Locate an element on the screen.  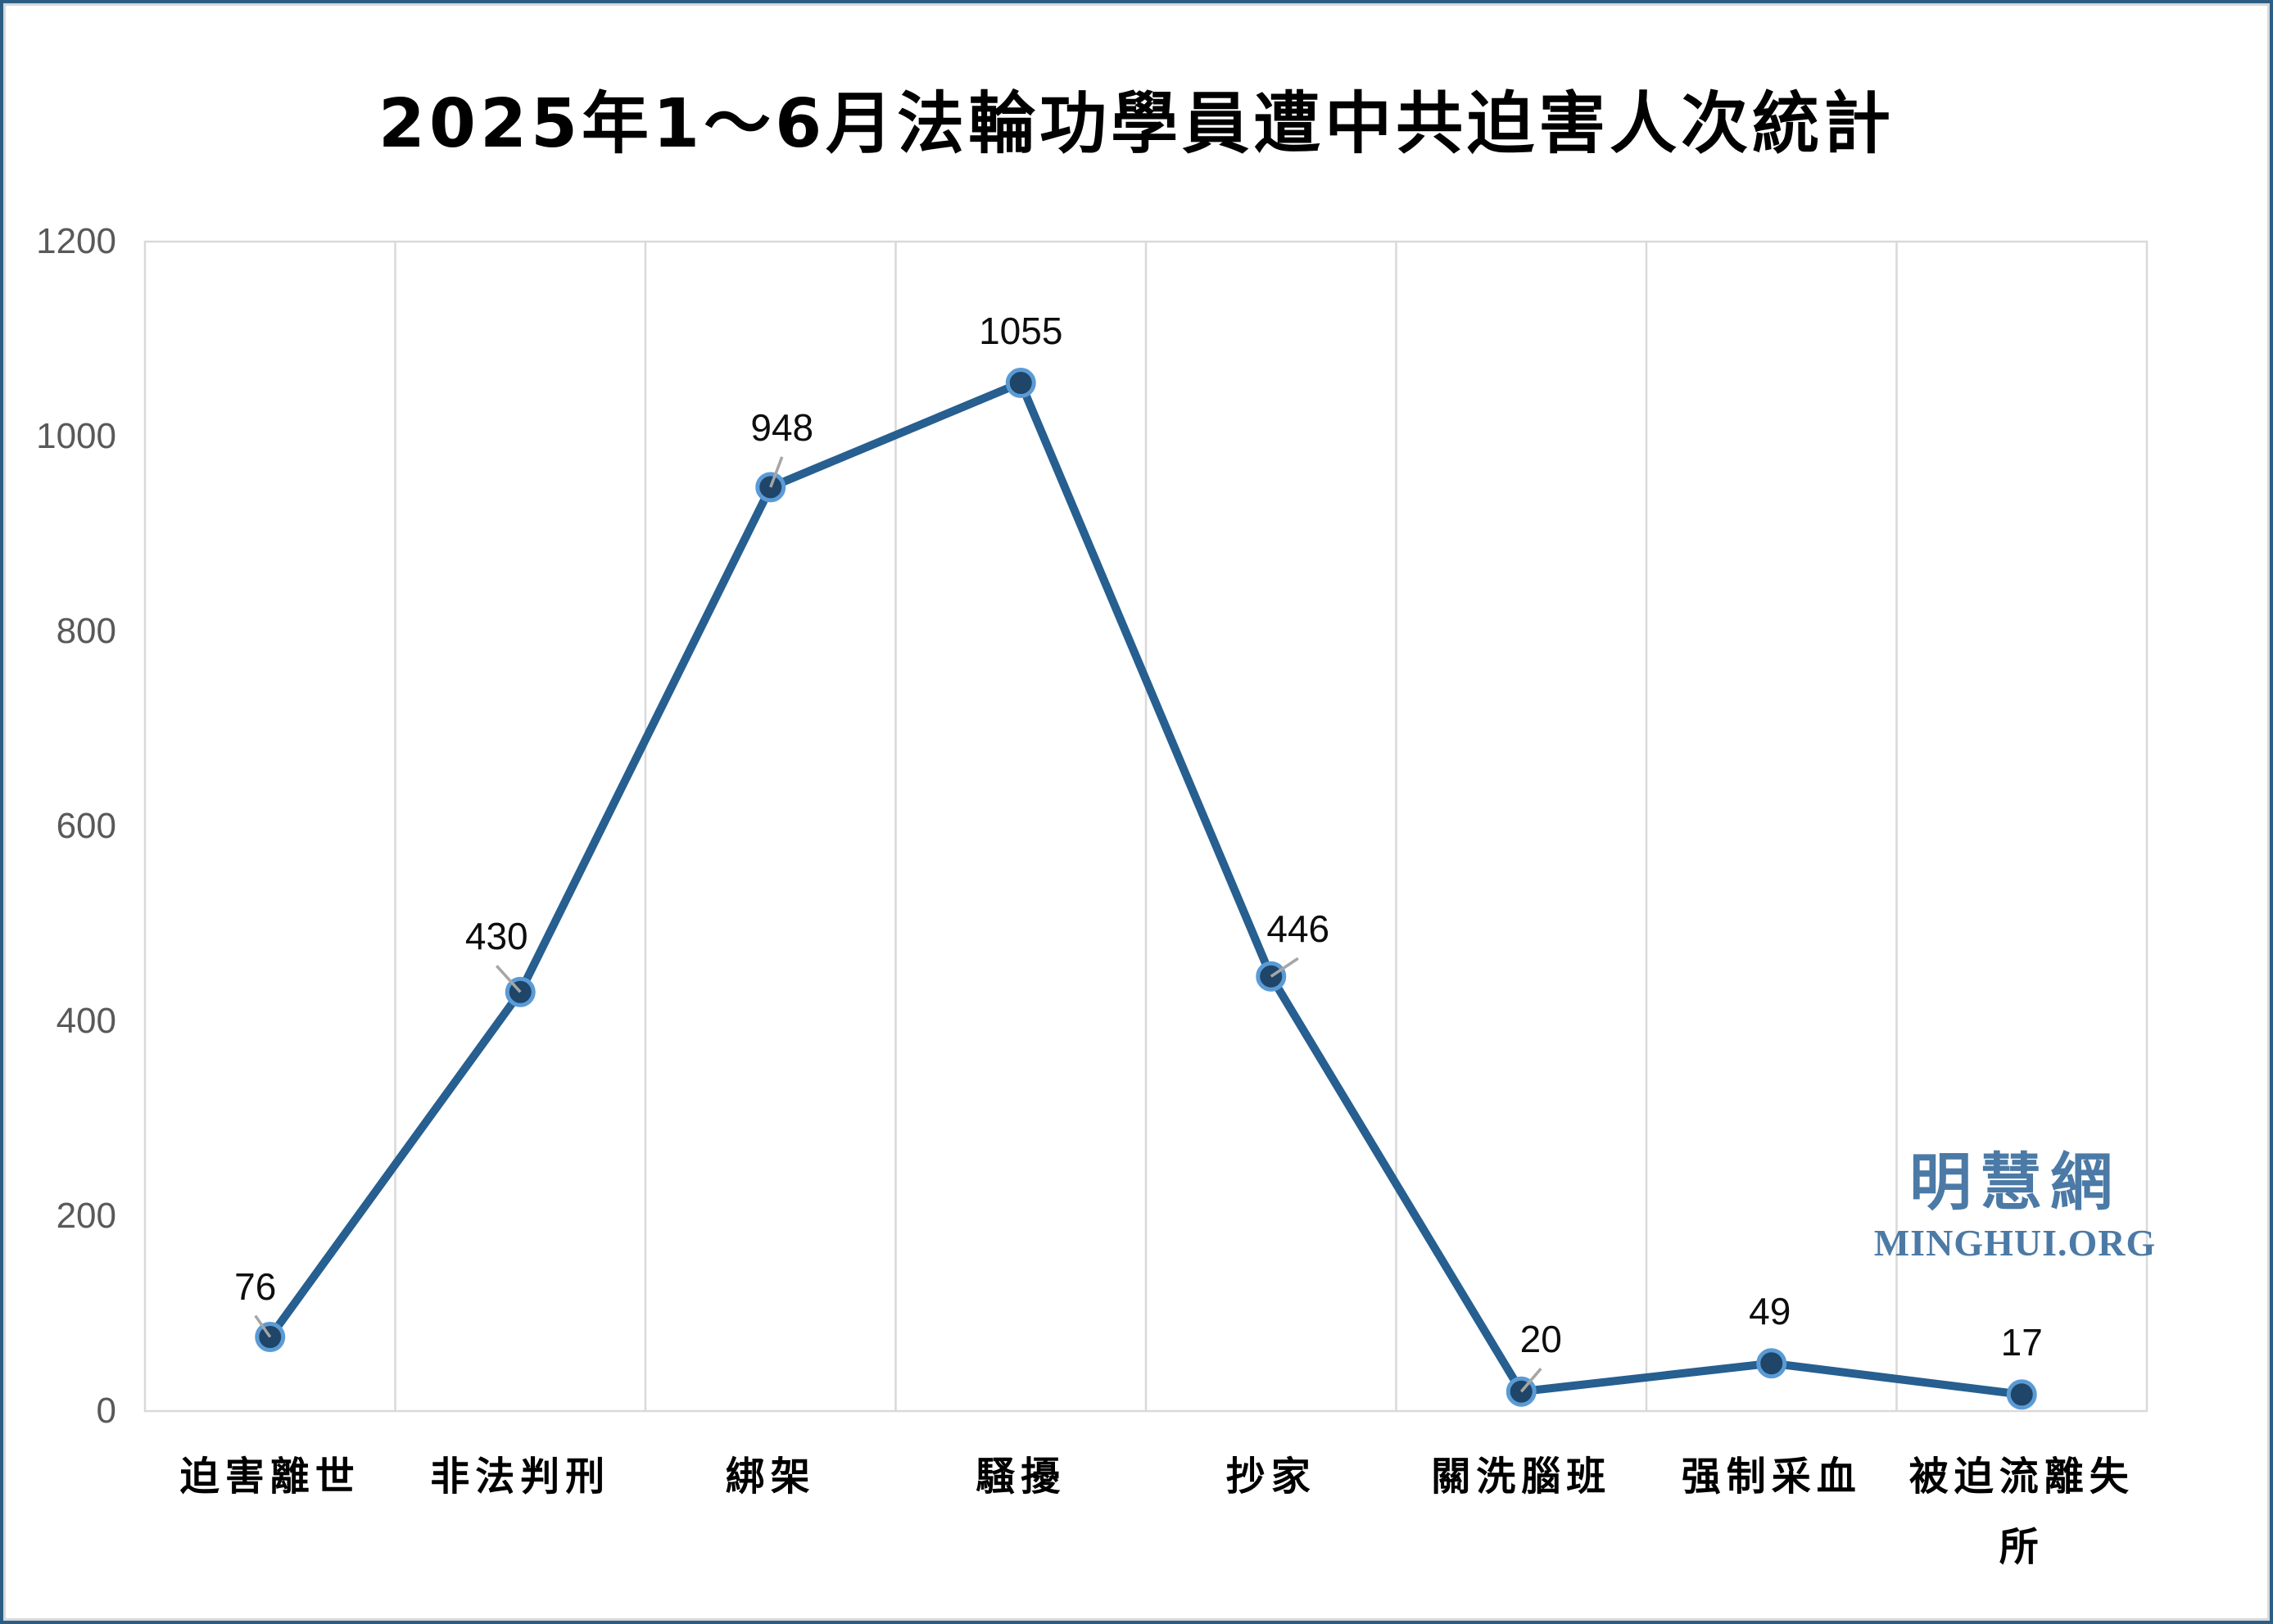
chart-title: 2025年1～6月法輪功學員遭中共迫害人次統計 is located at coordinates (1136, 124).